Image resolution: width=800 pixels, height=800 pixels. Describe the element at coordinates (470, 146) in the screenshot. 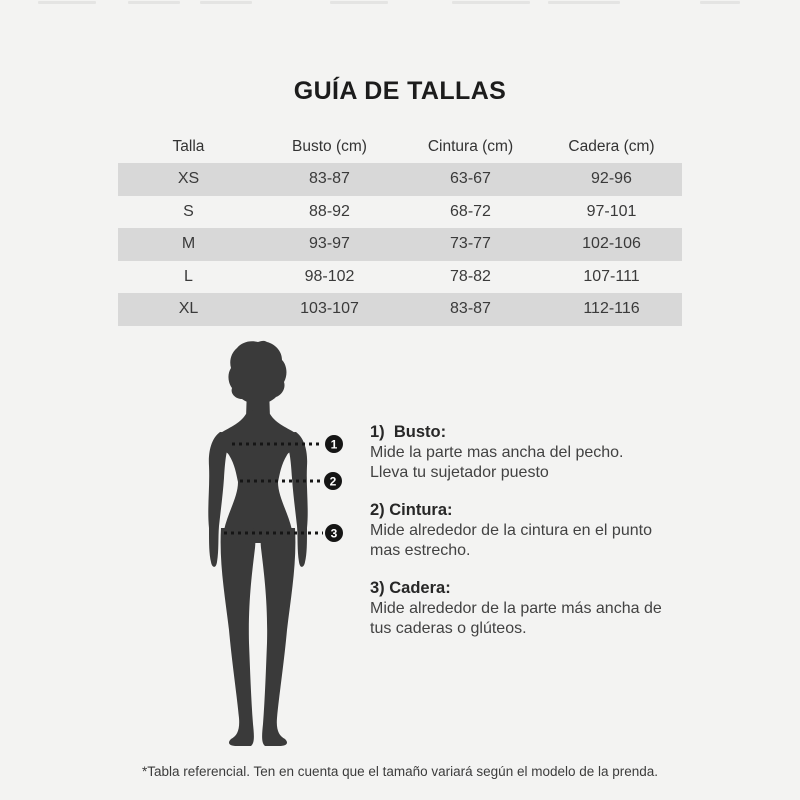

I see `column-header-cintura: Cintura (cm)` at that location.